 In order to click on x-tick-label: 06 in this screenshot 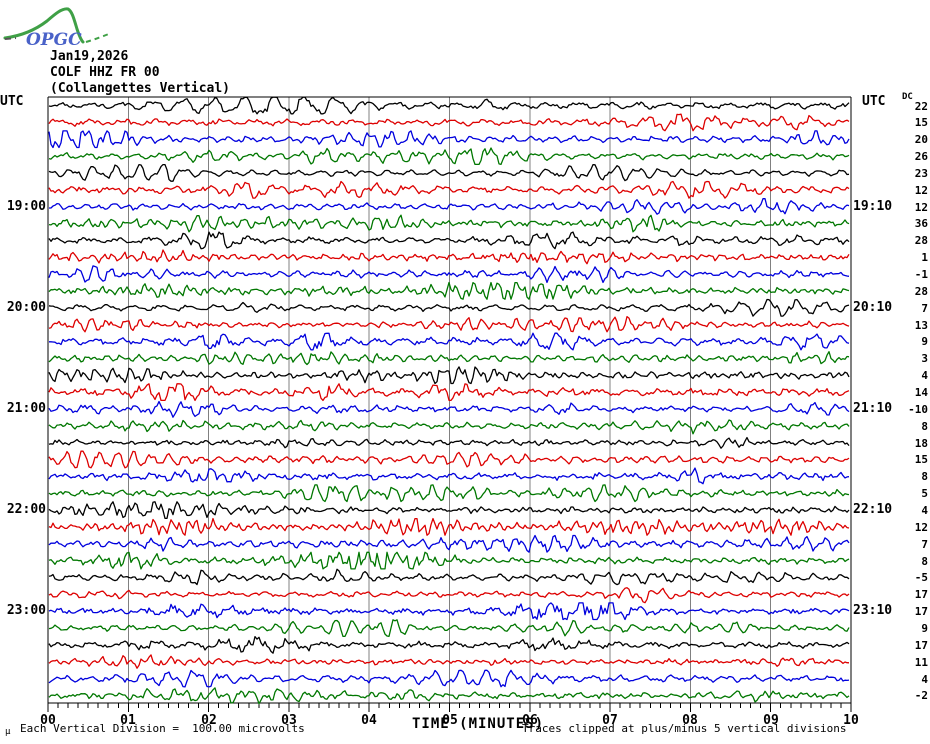, I will do `click(530, 720)`.